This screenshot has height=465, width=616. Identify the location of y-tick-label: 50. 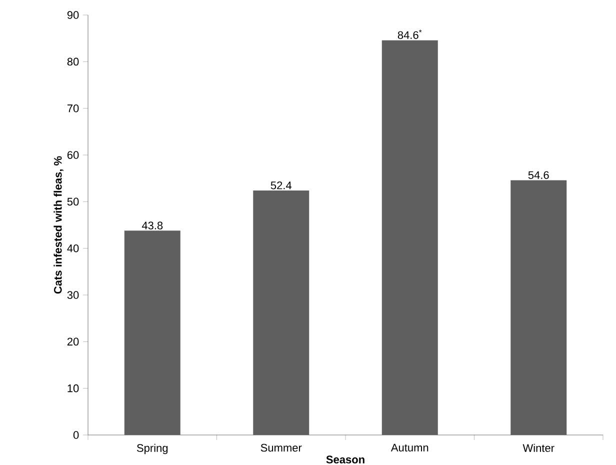
(73, 202).